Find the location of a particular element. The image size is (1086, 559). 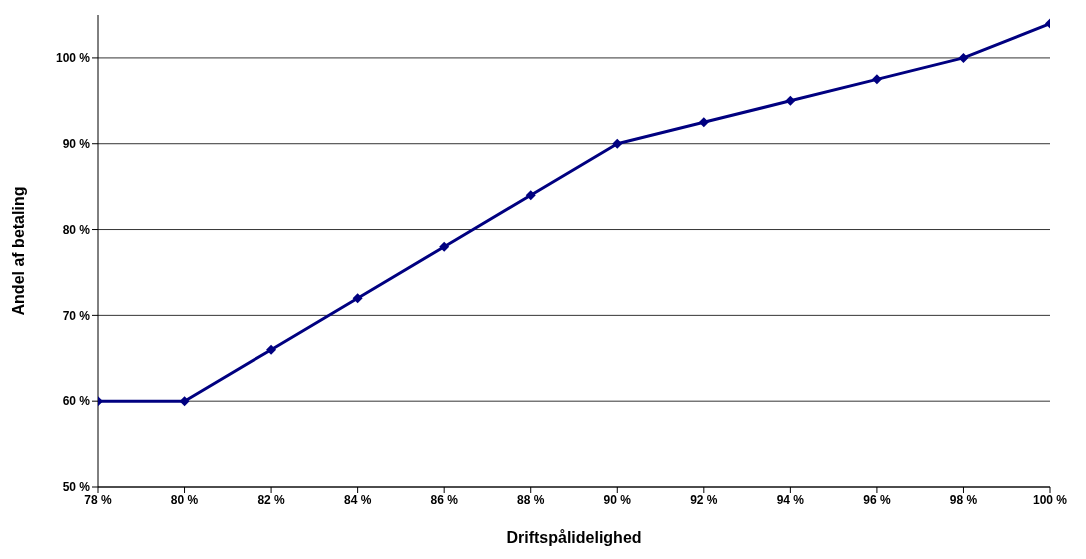

x-tick-label: 90 % is located at coordinates (617, 499).